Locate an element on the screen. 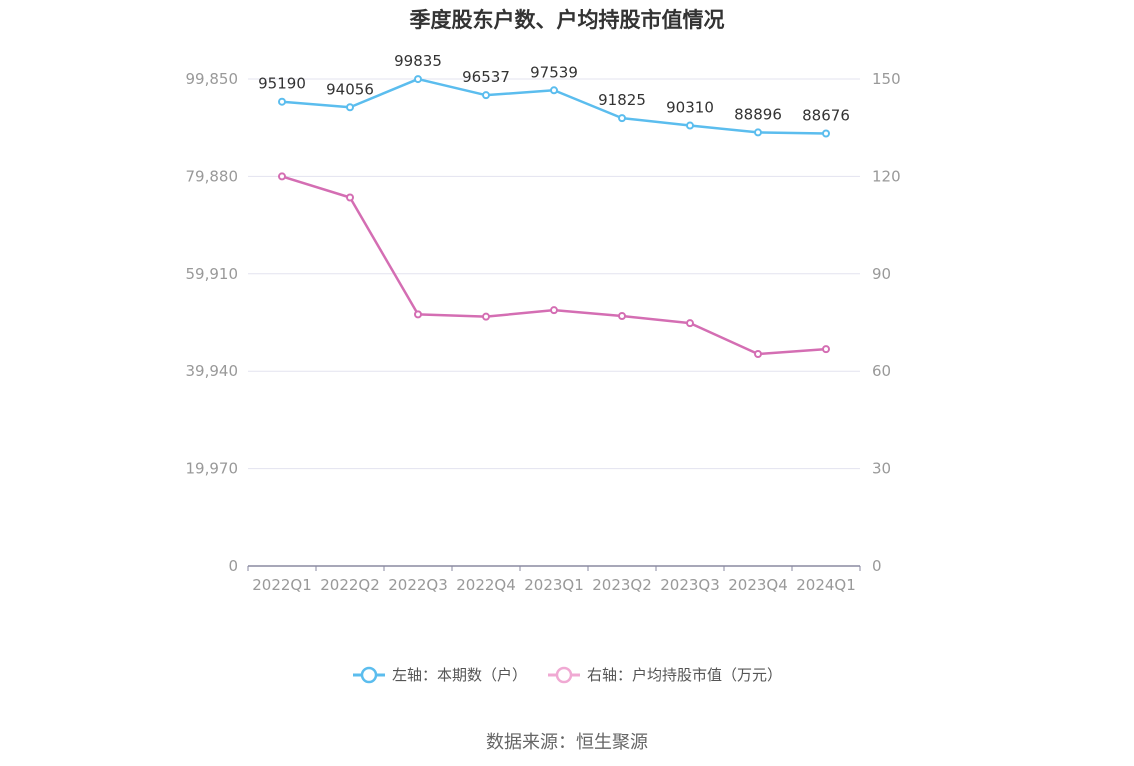 The image size is (1134, 766). x-axis-tick-label: 2022Q4 is located at coordinates (486, 585).